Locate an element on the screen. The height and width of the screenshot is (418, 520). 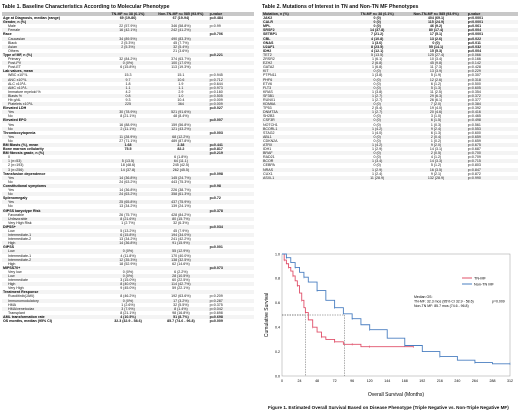
table1-cell: 3 (7.9%) is located at coordinates (128, 308).